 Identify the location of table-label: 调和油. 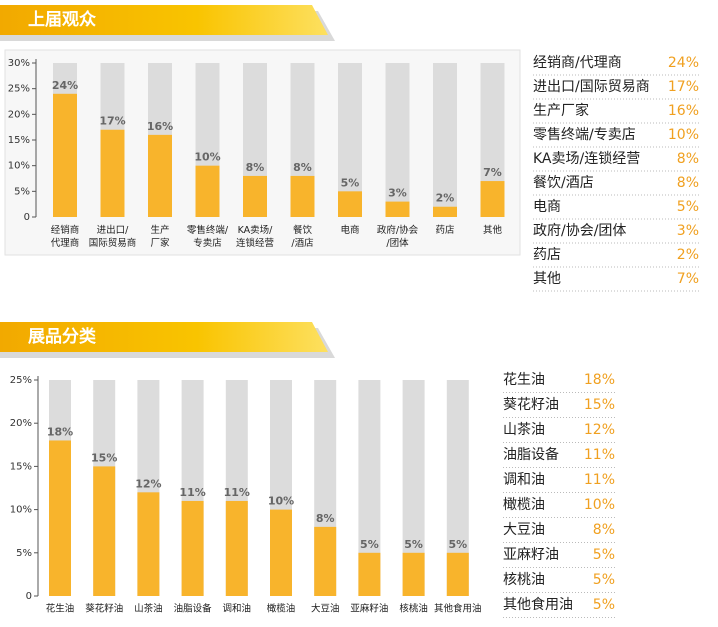
(524, 480).